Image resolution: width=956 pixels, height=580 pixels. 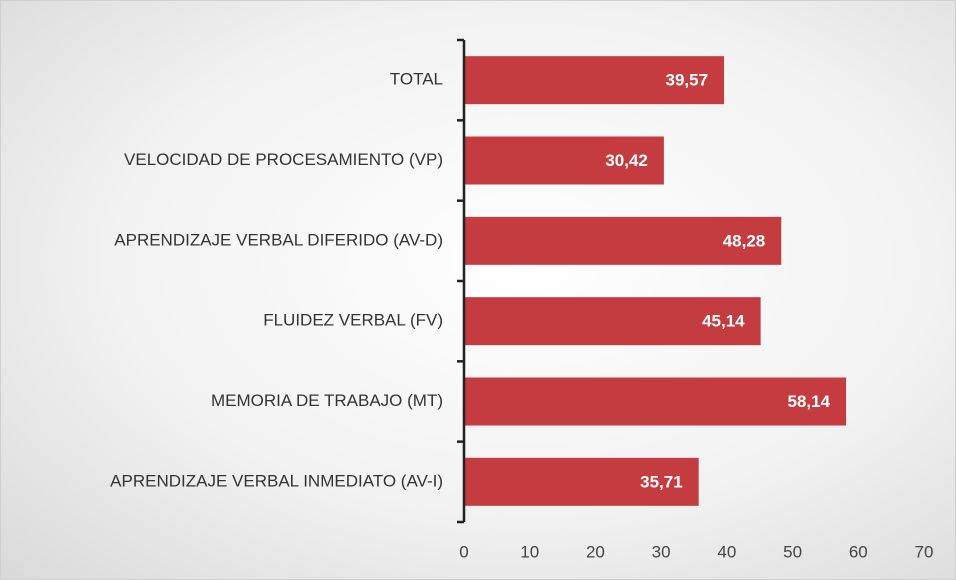 What do you see at coordinates (744, 240) in the screenshot?
I see `value-label: 48,28` at bounding box center [744, 240].